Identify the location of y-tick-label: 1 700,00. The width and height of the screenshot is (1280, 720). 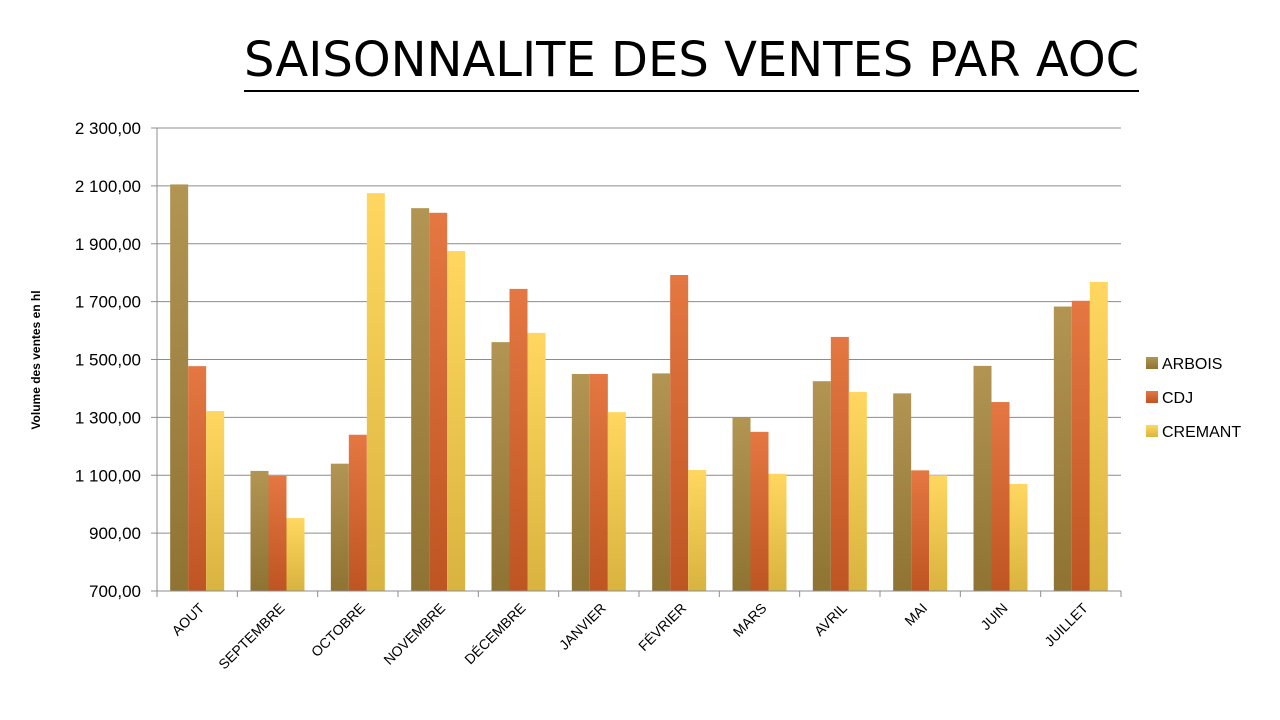
(108, 302).